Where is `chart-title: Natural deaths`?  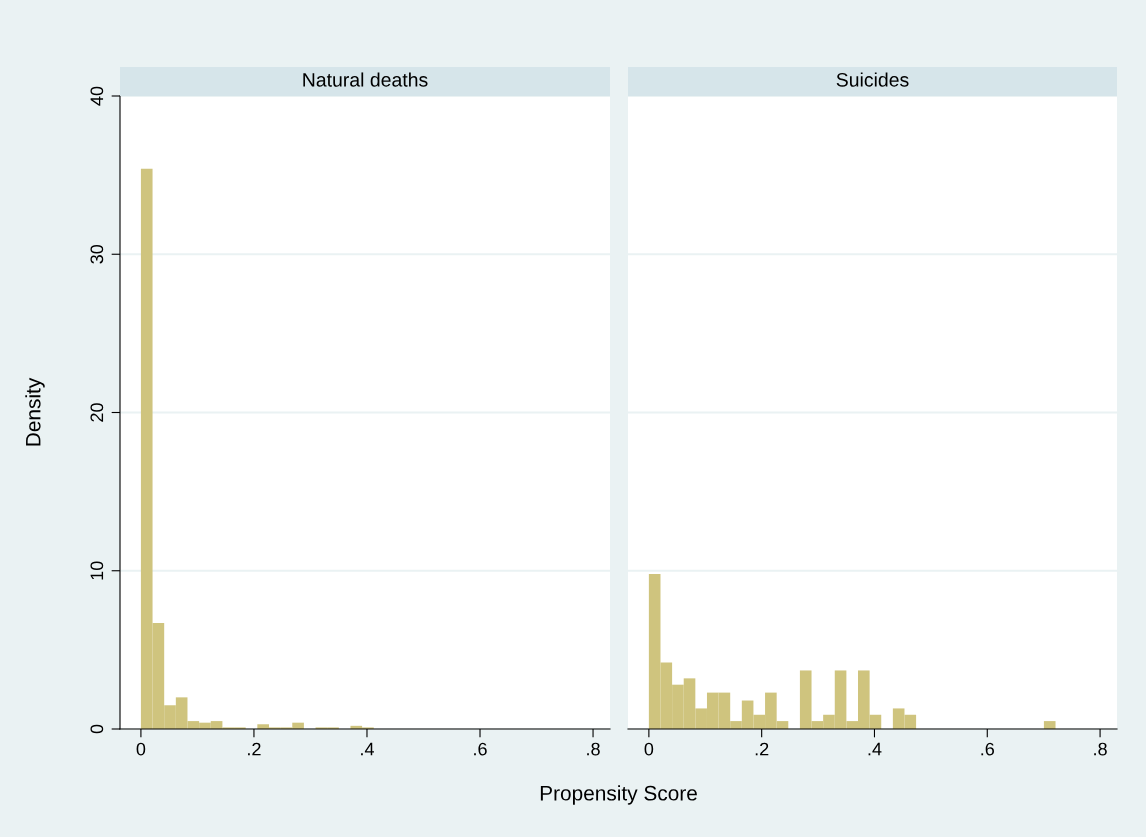 chart-title: Natural deaths is located at coordinates (365, 79).